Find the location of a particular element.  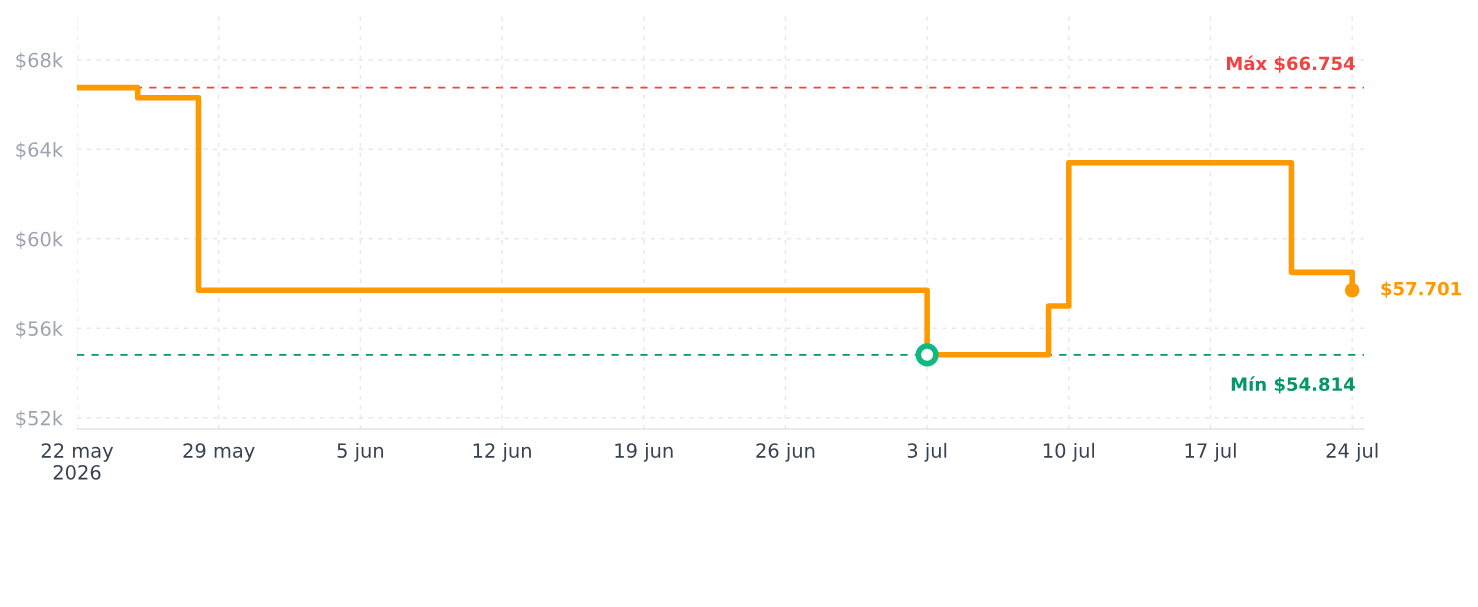

ref-line-label: Mín $54.814 is located at coordinates (1293, 385).